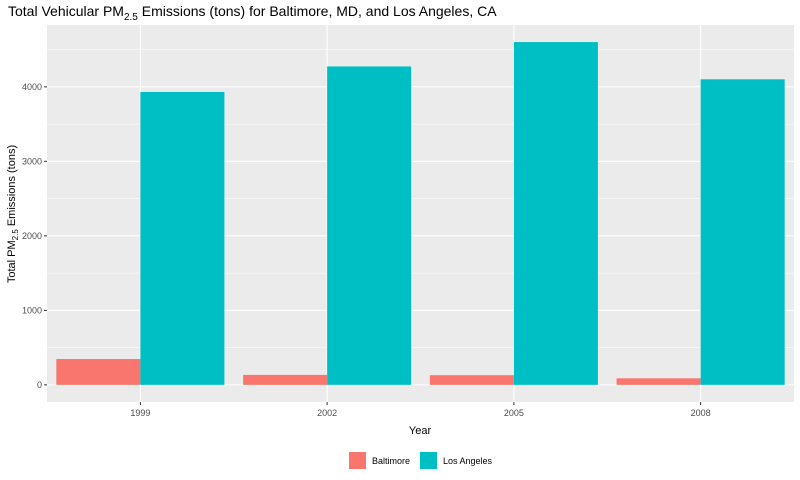 Image resolution: width=800 pixels, height=480 pixels. I want to click on legend-key-baltimore, so click(357, 460).